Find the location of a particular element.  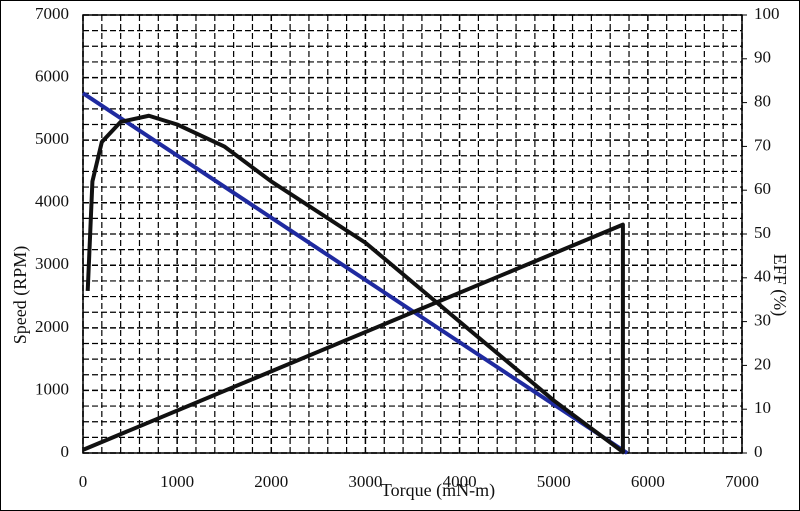

y2-tick-label: 90 is located at coordinates (762, 57).